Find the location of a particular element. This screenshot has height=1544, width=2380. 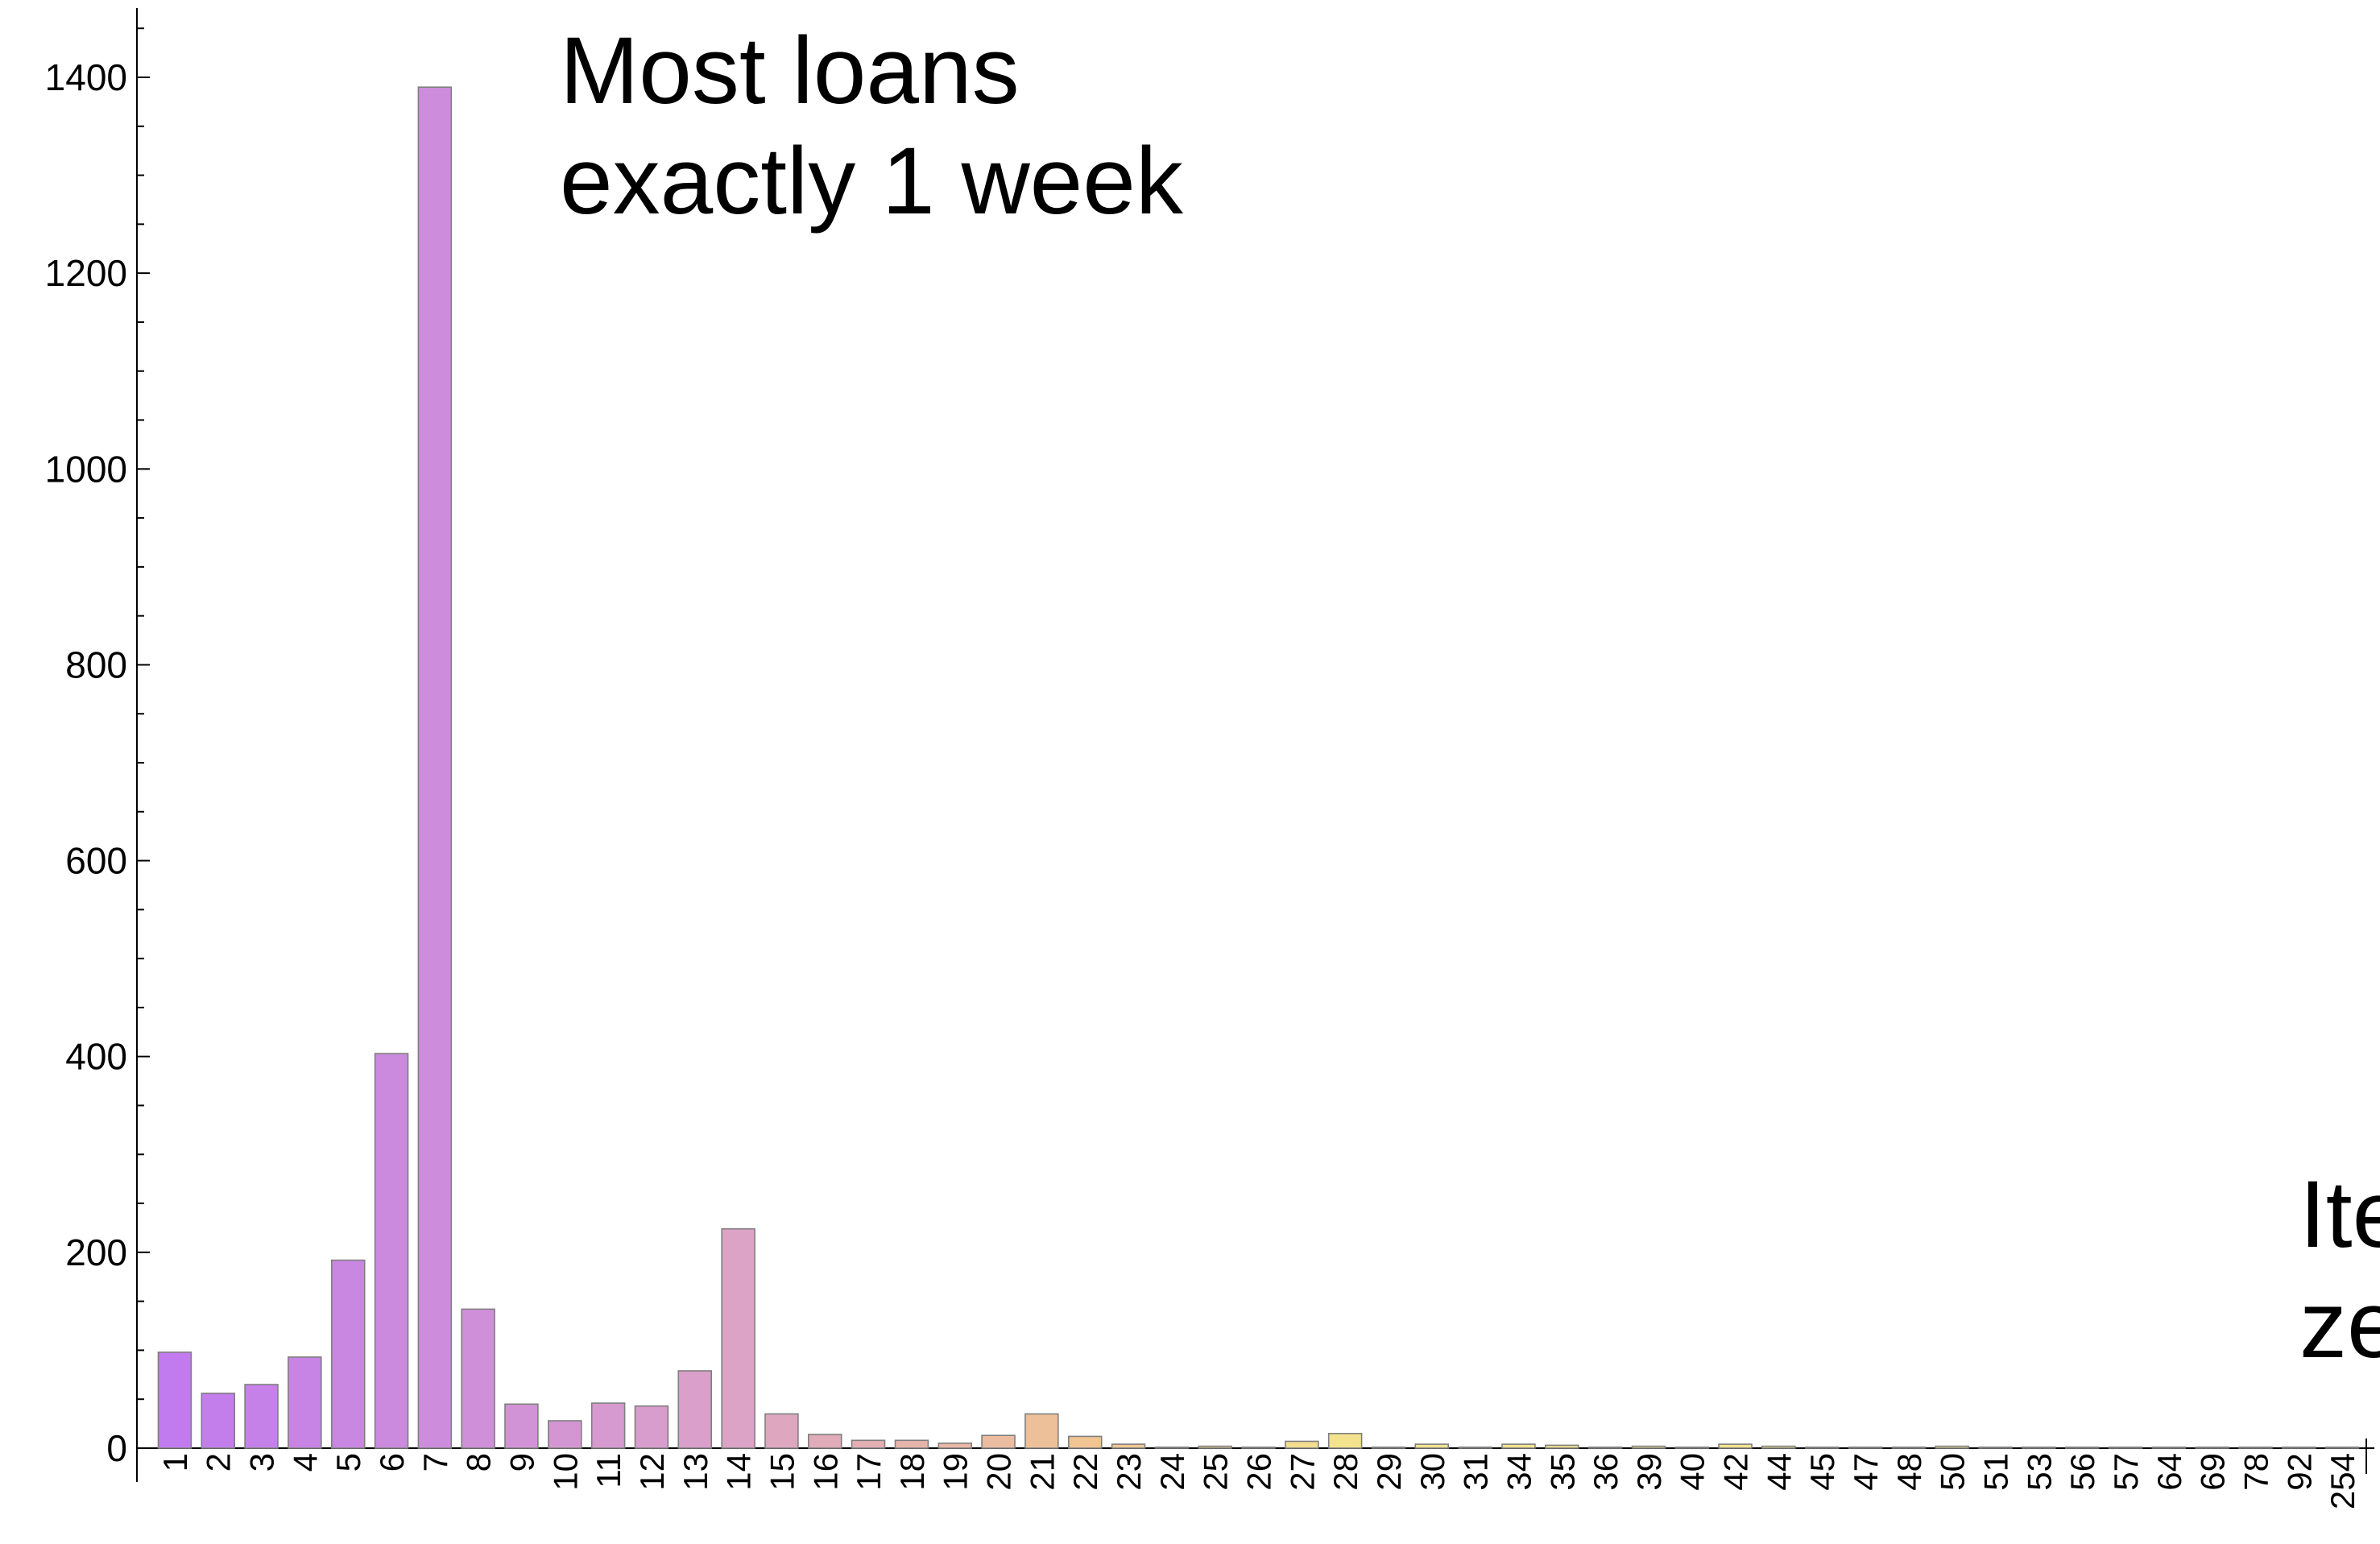

annotation-line: Ite is located at coordinates (2339, 1214).